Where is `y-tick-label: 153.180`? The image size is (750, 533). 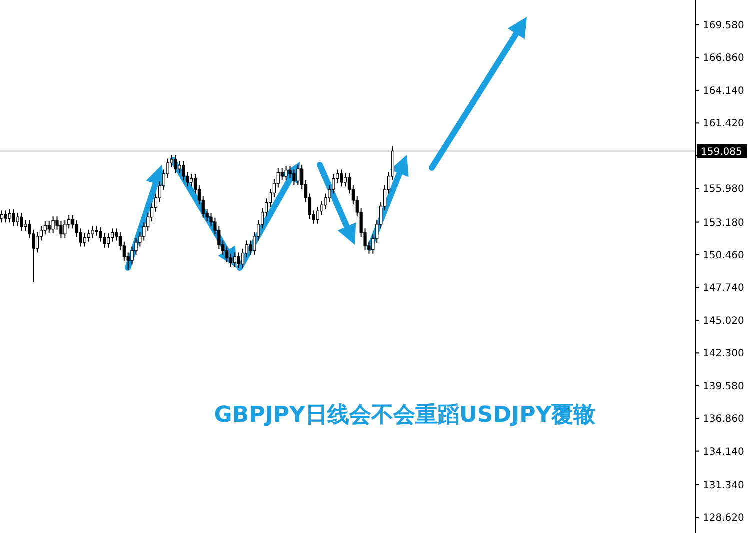
y-tick-label: 153.180 is located at coordinates (723, 223).